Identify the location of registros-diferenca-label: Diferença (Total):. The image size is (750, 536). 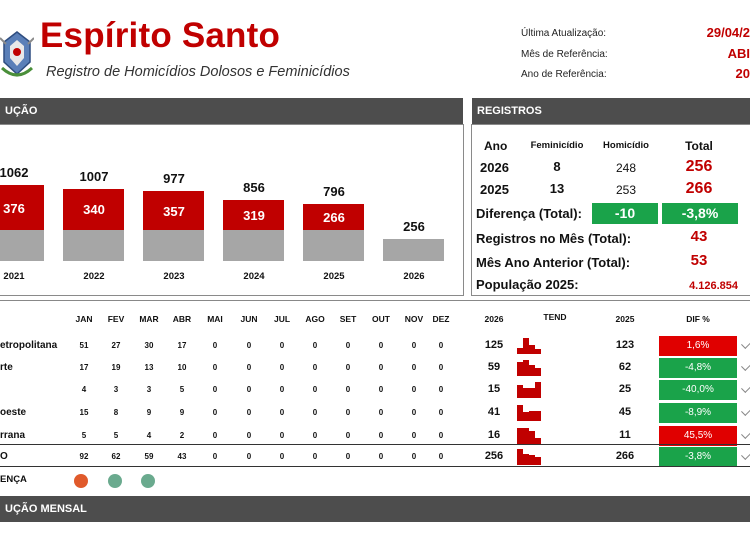
(529, 213).